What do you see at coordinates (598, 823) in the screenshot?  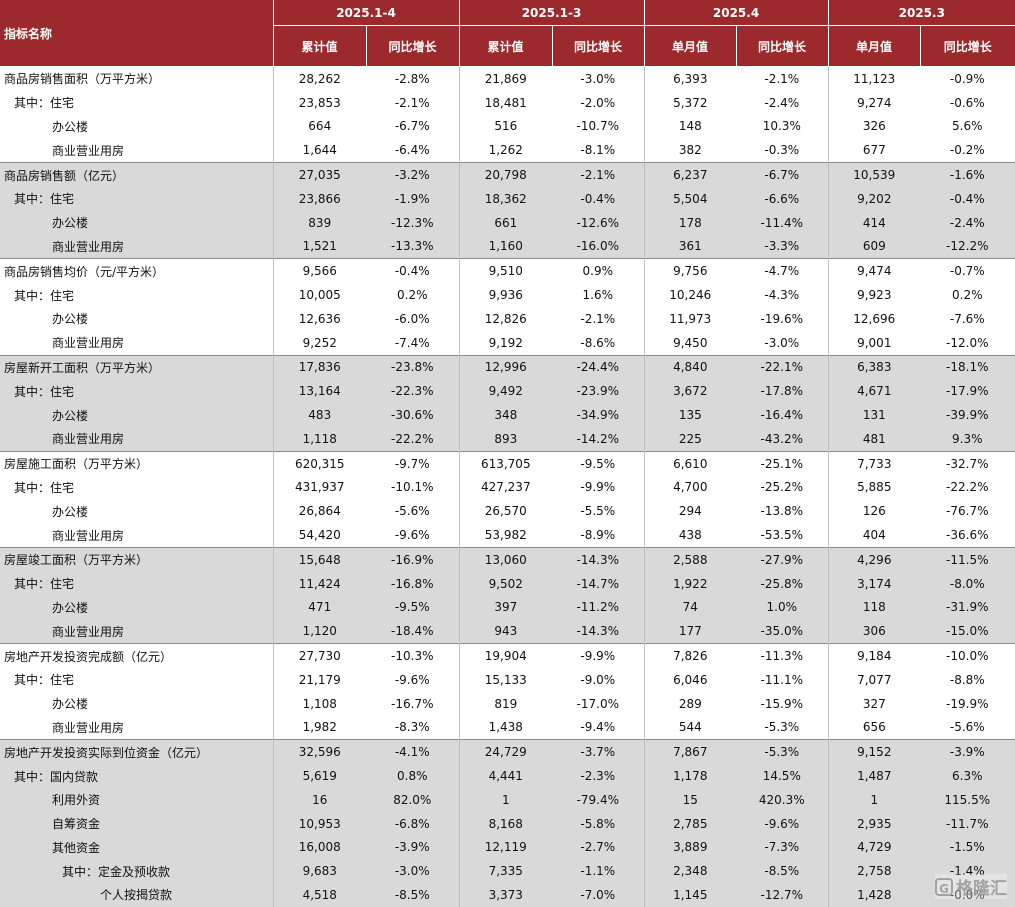 I see `yoy-cell: -5.8%` at bounding box center [598, 823].